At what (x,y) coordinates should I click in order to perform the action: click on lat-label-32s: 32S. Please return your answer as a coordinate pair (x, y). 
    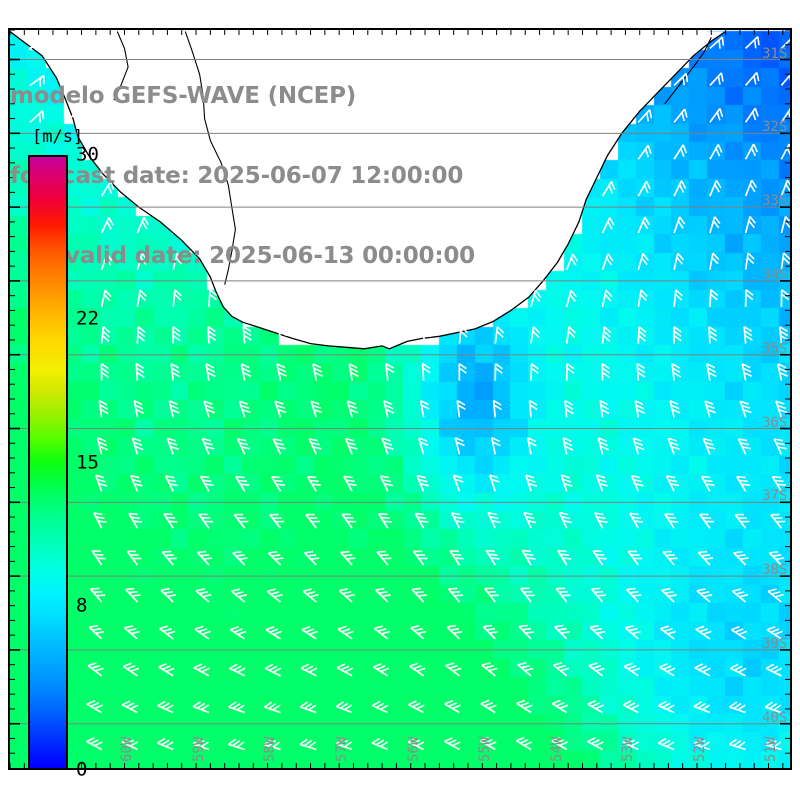
    Looking at the image, I should click on (775, 127).